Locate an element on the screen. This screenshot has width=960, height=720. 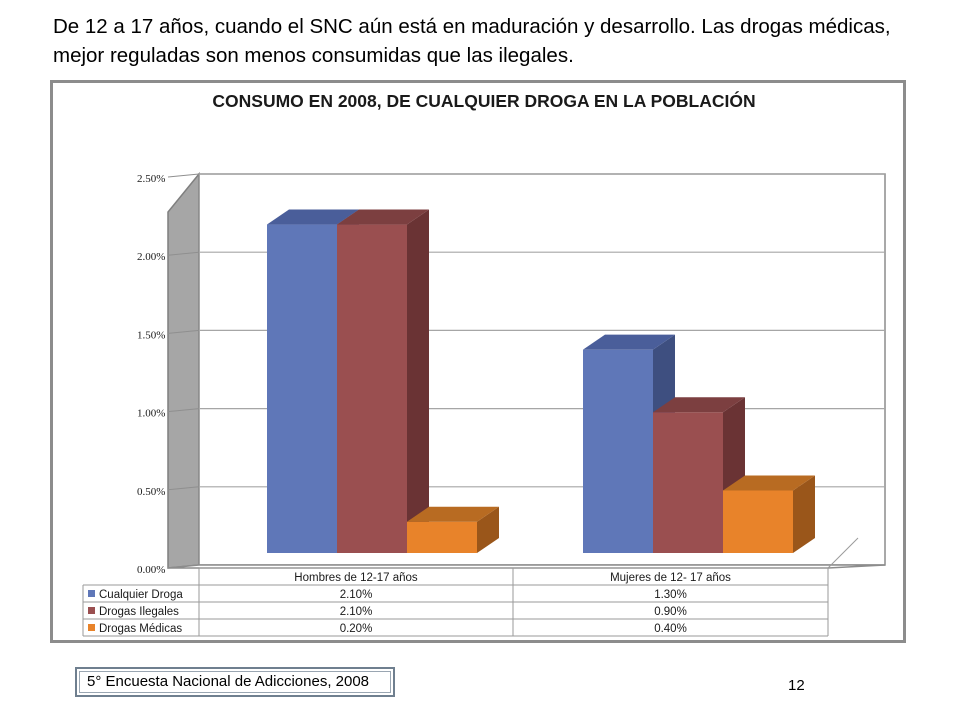
x-category-label: Hombres de 12-17 años is located at coordinates (356, 578).